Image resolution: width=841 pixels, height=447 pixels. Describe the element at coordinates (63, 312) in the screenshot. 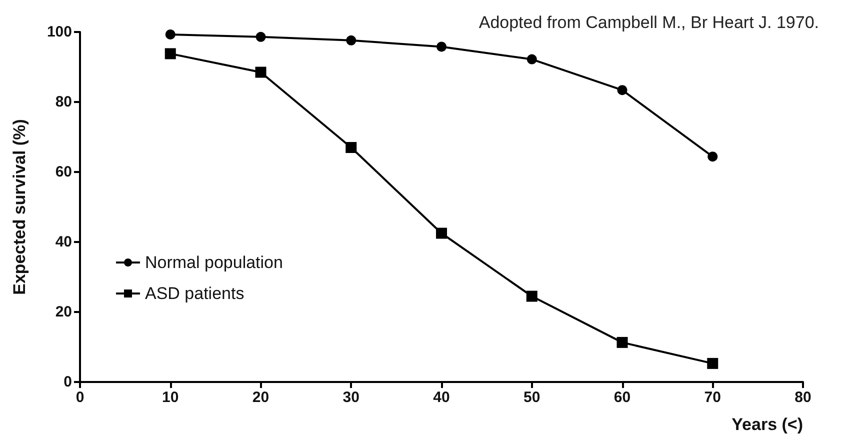

I see `y-tick-label: 20` at that location.